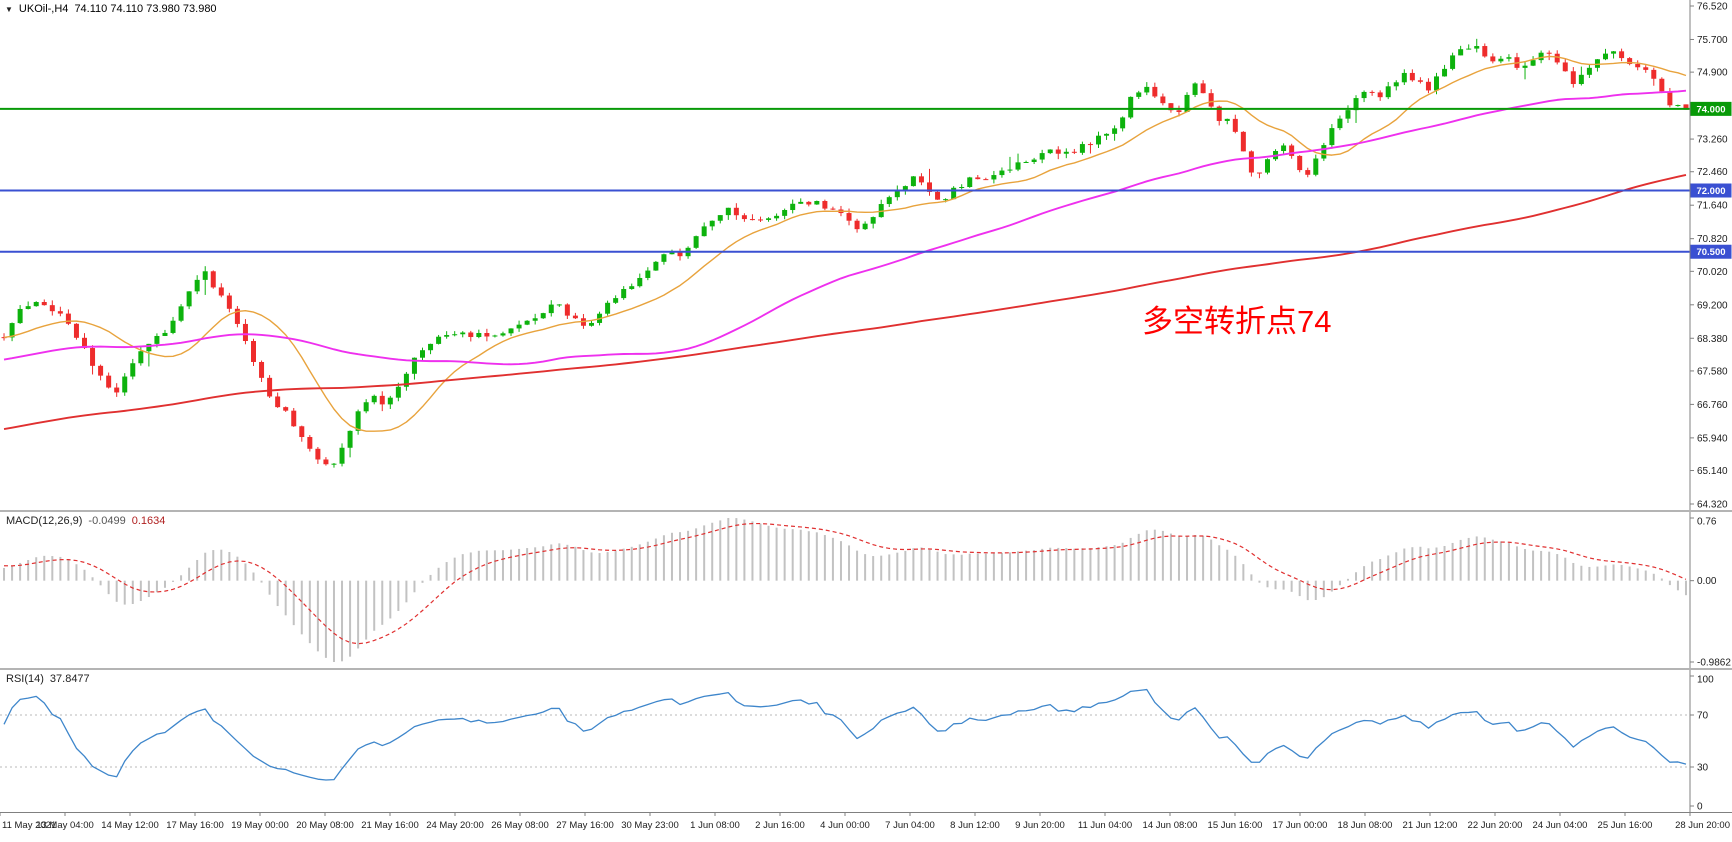 This screenshot has width=1732, height=842. I want to click on svg-text: 21 May 16:00, so click(390, 825).